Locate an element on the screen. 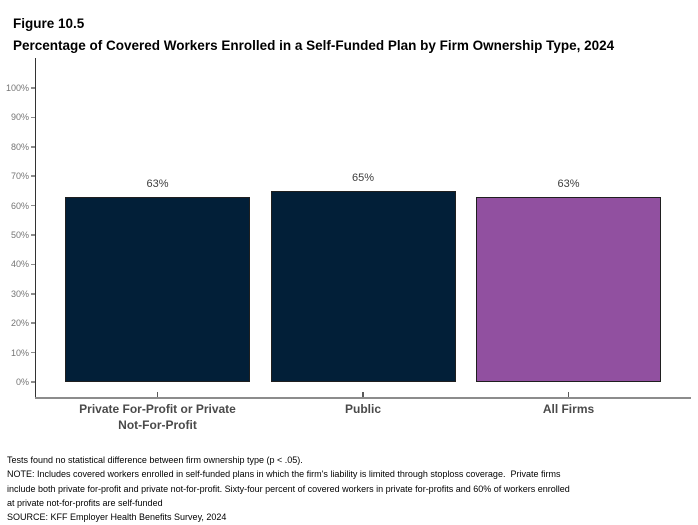 This screenshot has width=698, height=525. y-tick-label: 50% is located at coordinates (19, 235).